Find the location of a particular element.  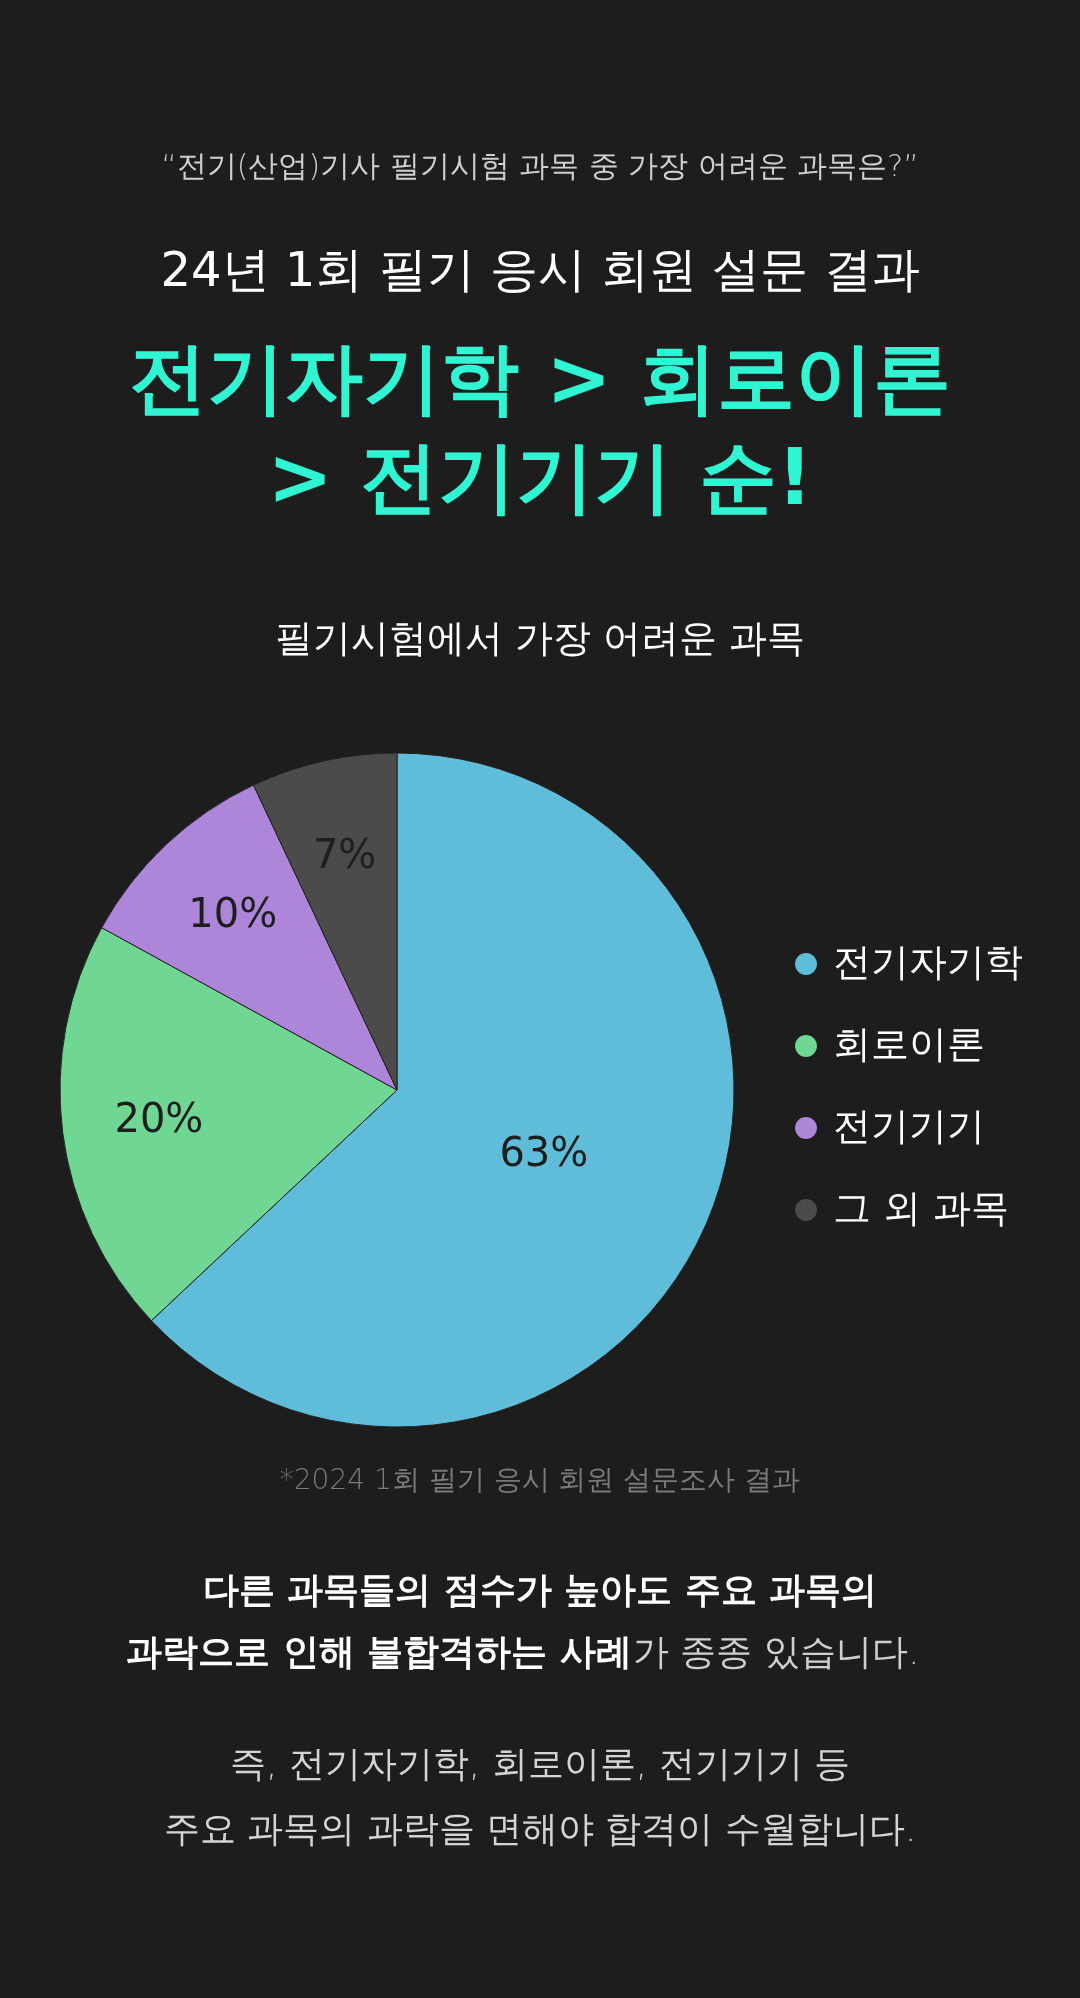

text: 전기자기학 > 회로이론 is located at coordinates (540, 378).